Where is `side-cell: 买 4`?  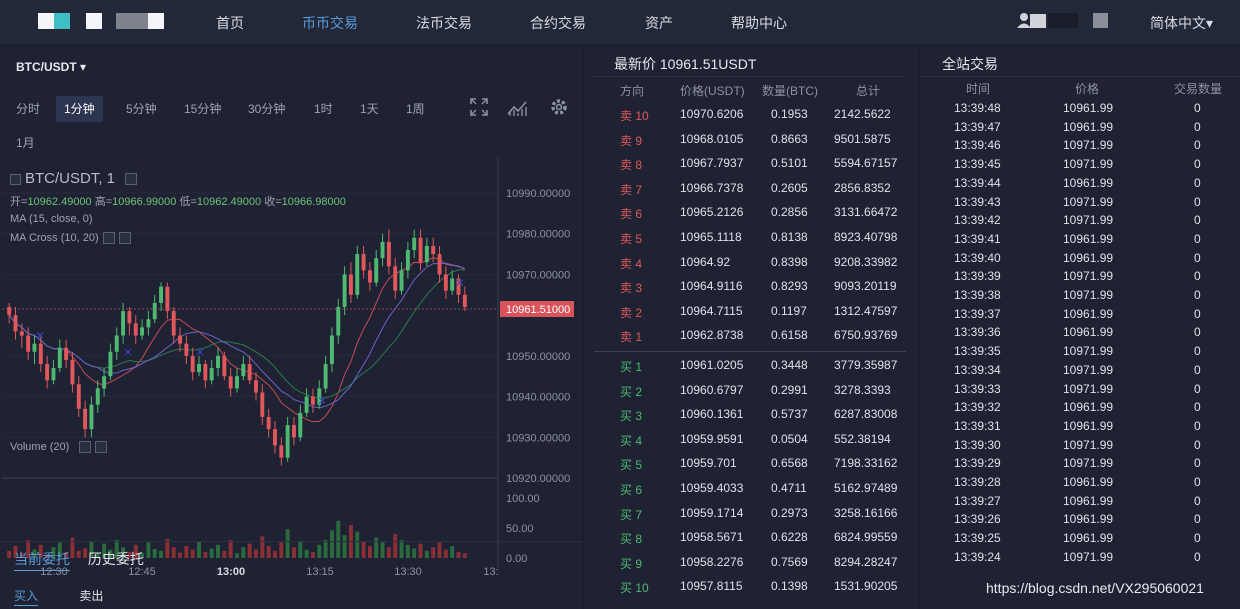 side-cell: 买 4 is located at coordinates (631, 440).